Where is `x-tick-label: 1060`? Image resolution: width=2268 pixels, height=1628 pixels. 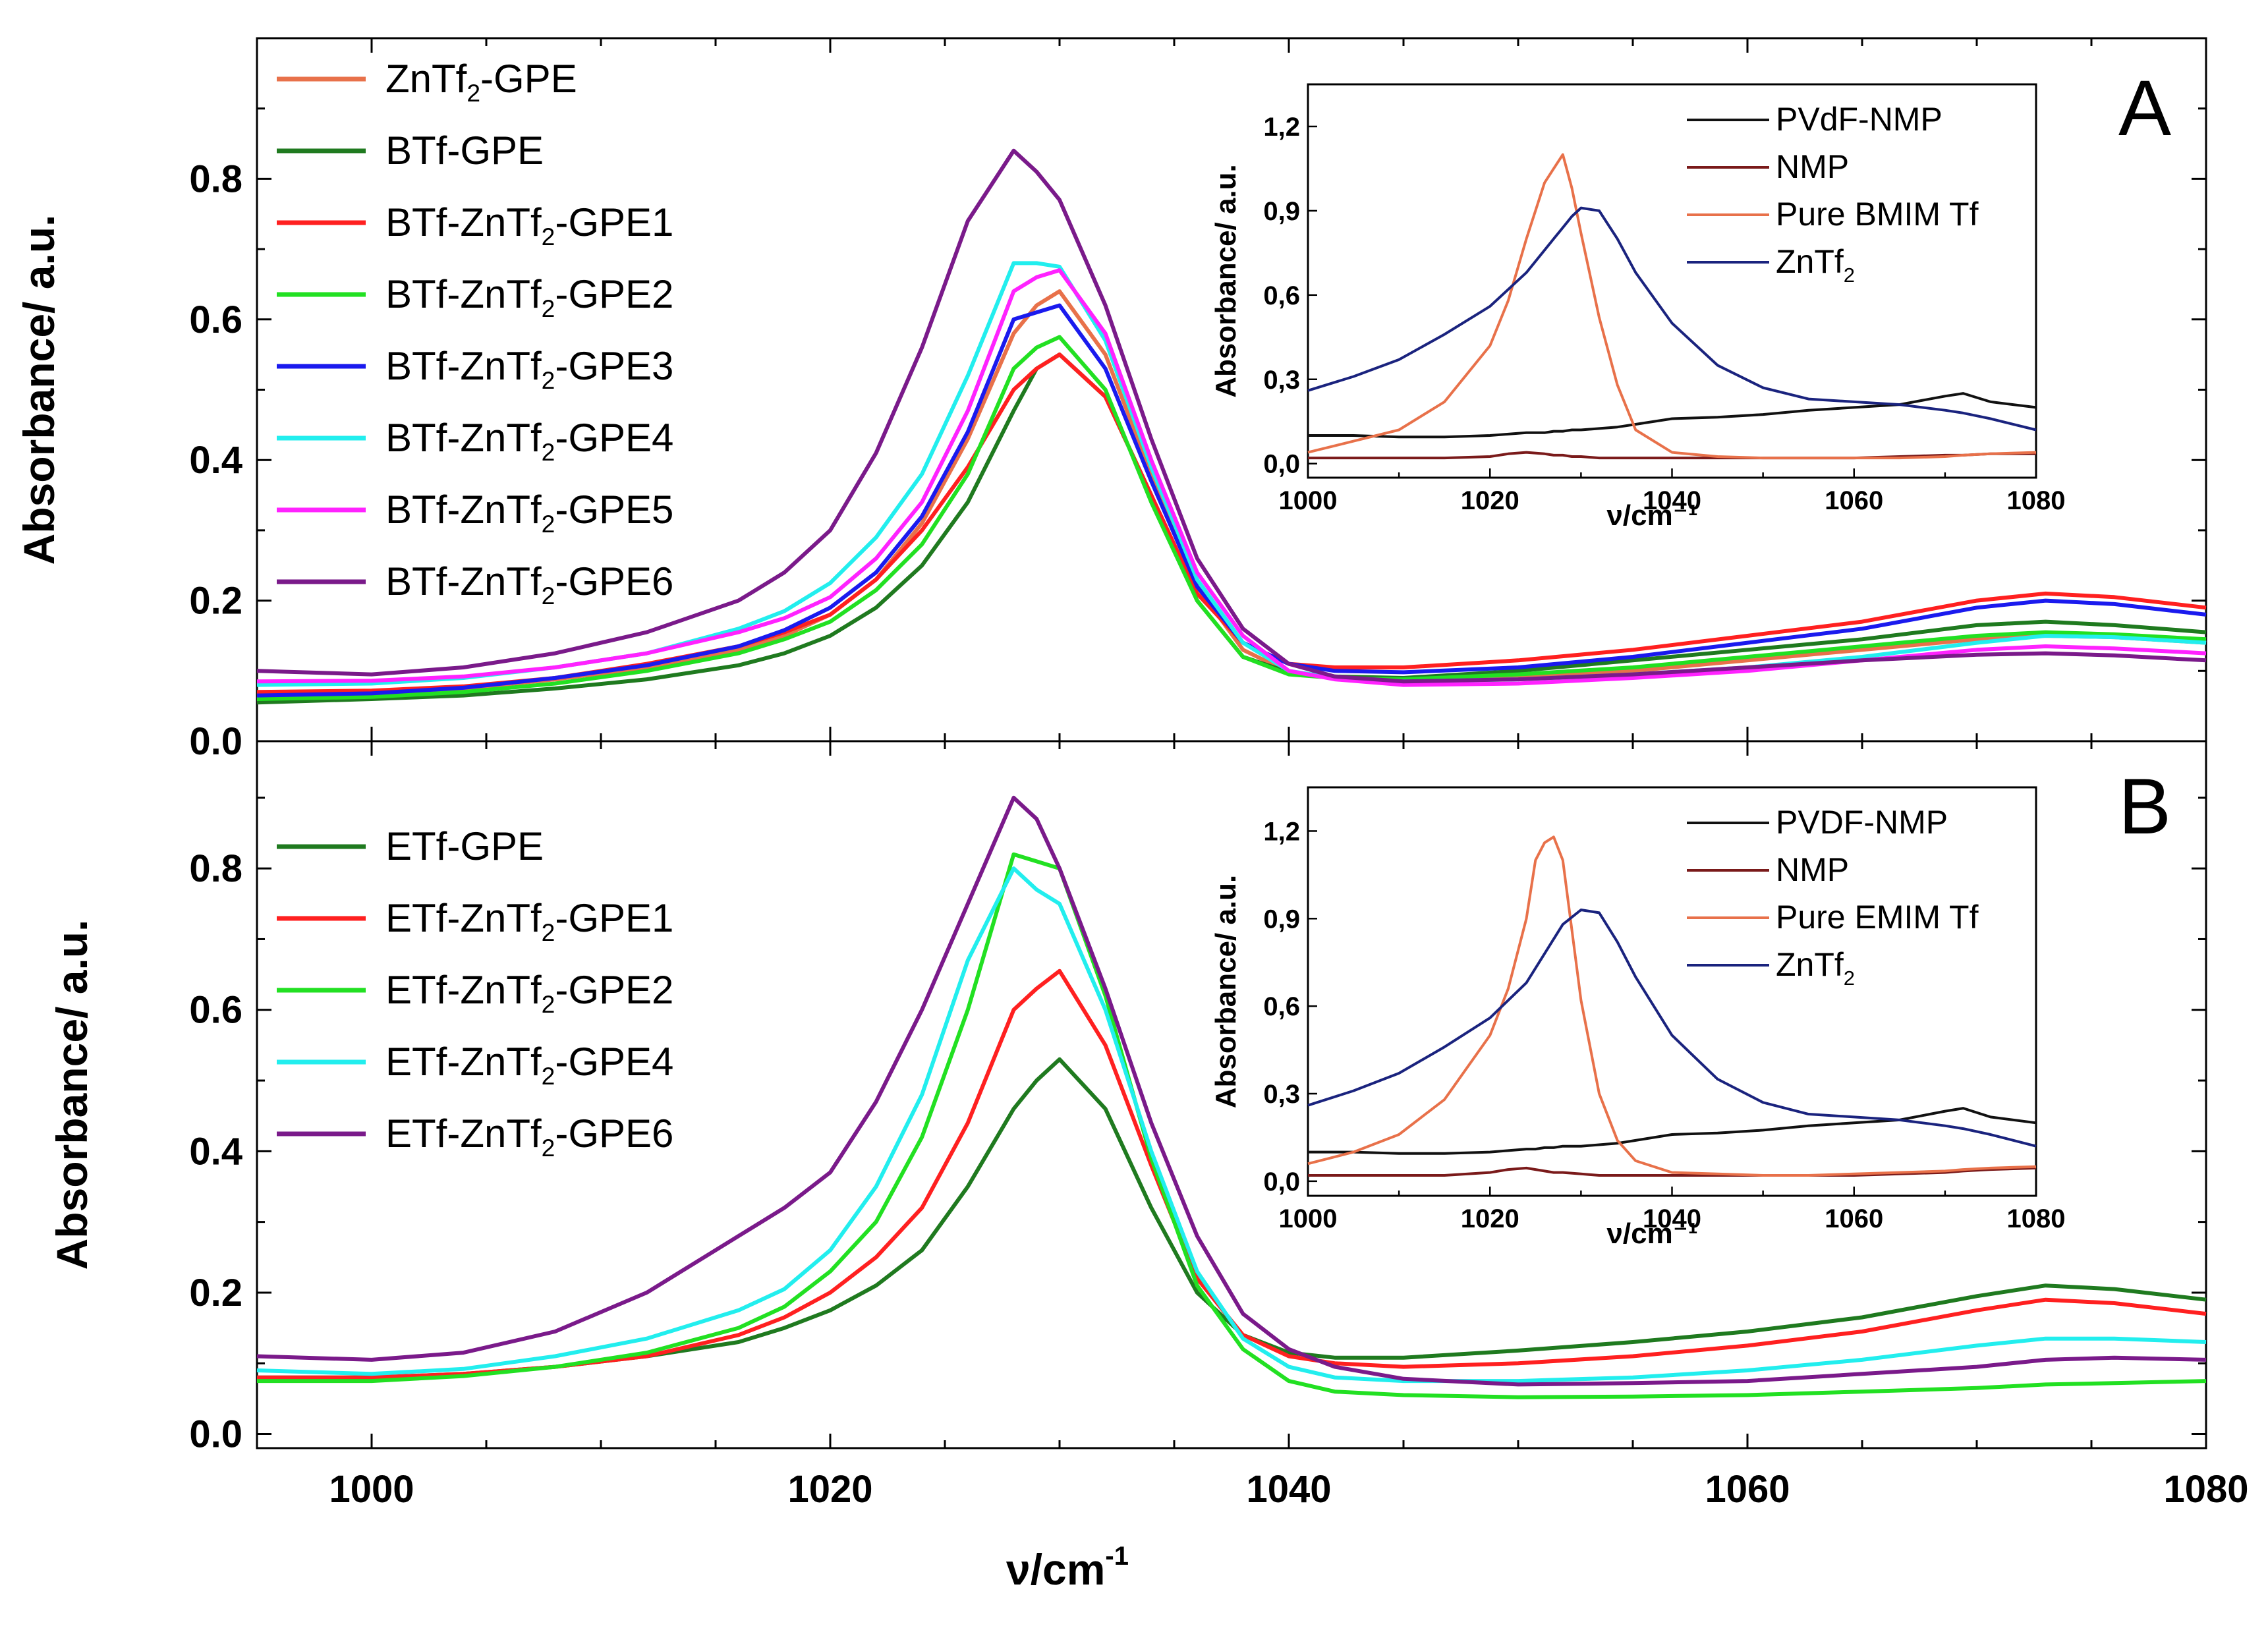
x-tick-label: 1060 is located at coordinates (1748, 1489).